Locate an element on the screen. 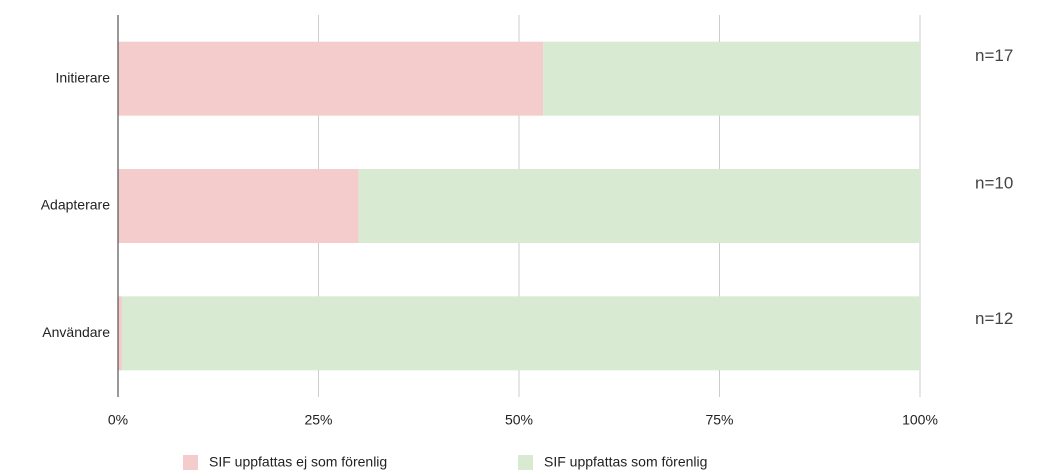  y-tick-label: Initierare is located at coordinates (83, 77).